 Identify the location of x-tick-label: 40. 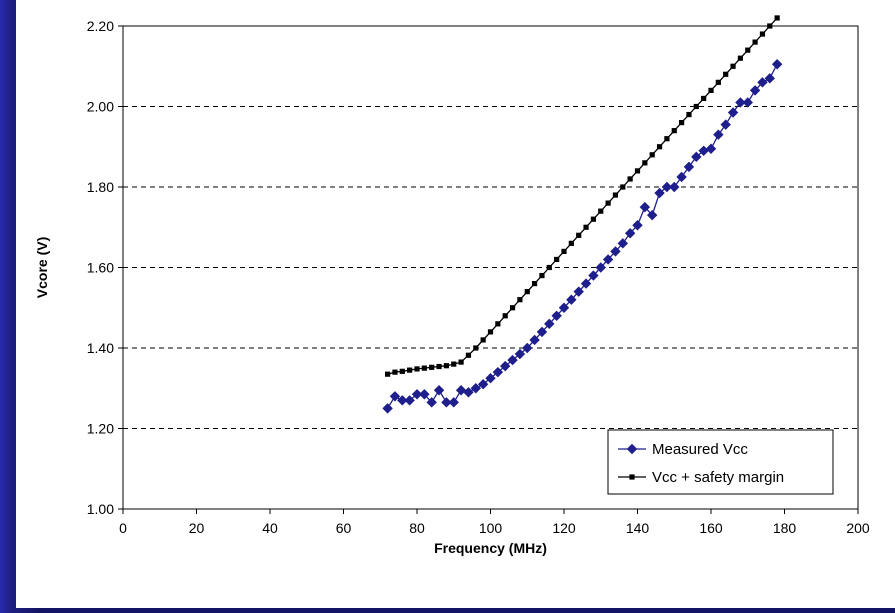
(270, 528).